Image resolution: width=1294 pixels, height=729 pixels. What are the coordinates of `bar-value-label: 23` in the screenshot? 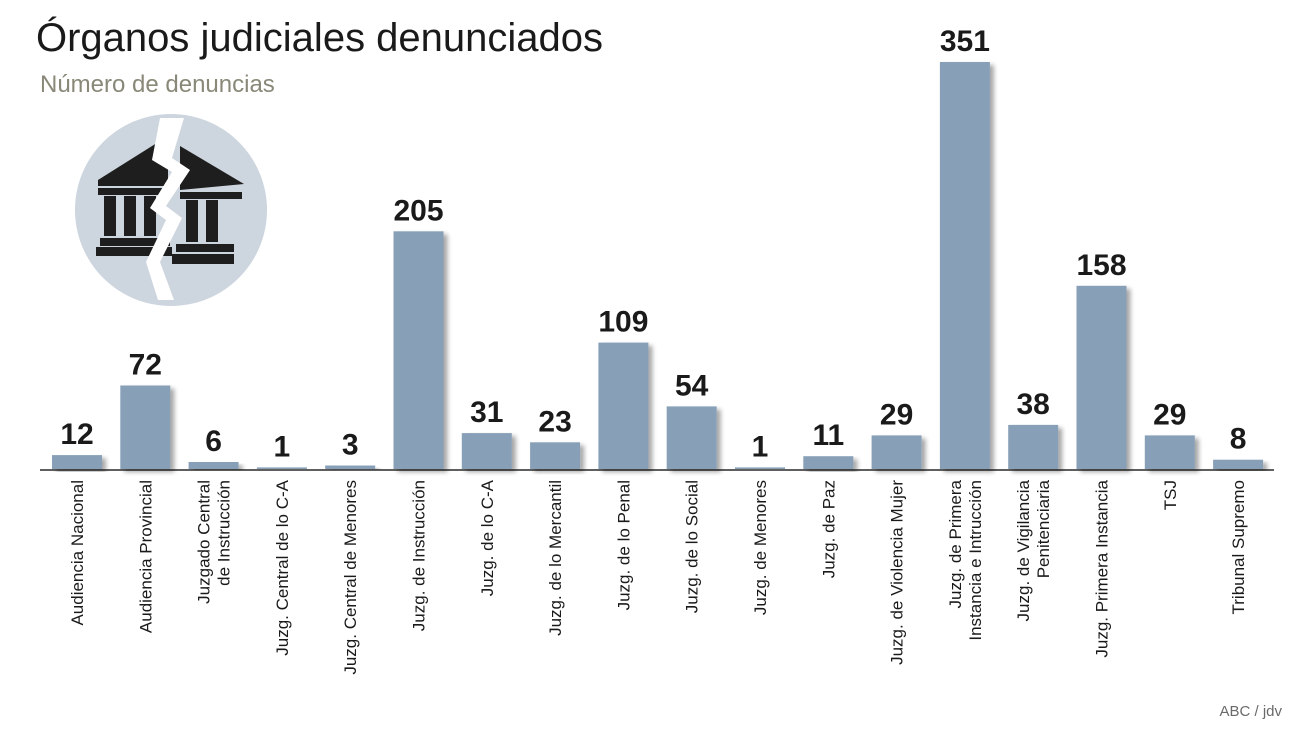 It's located at (554, 421).